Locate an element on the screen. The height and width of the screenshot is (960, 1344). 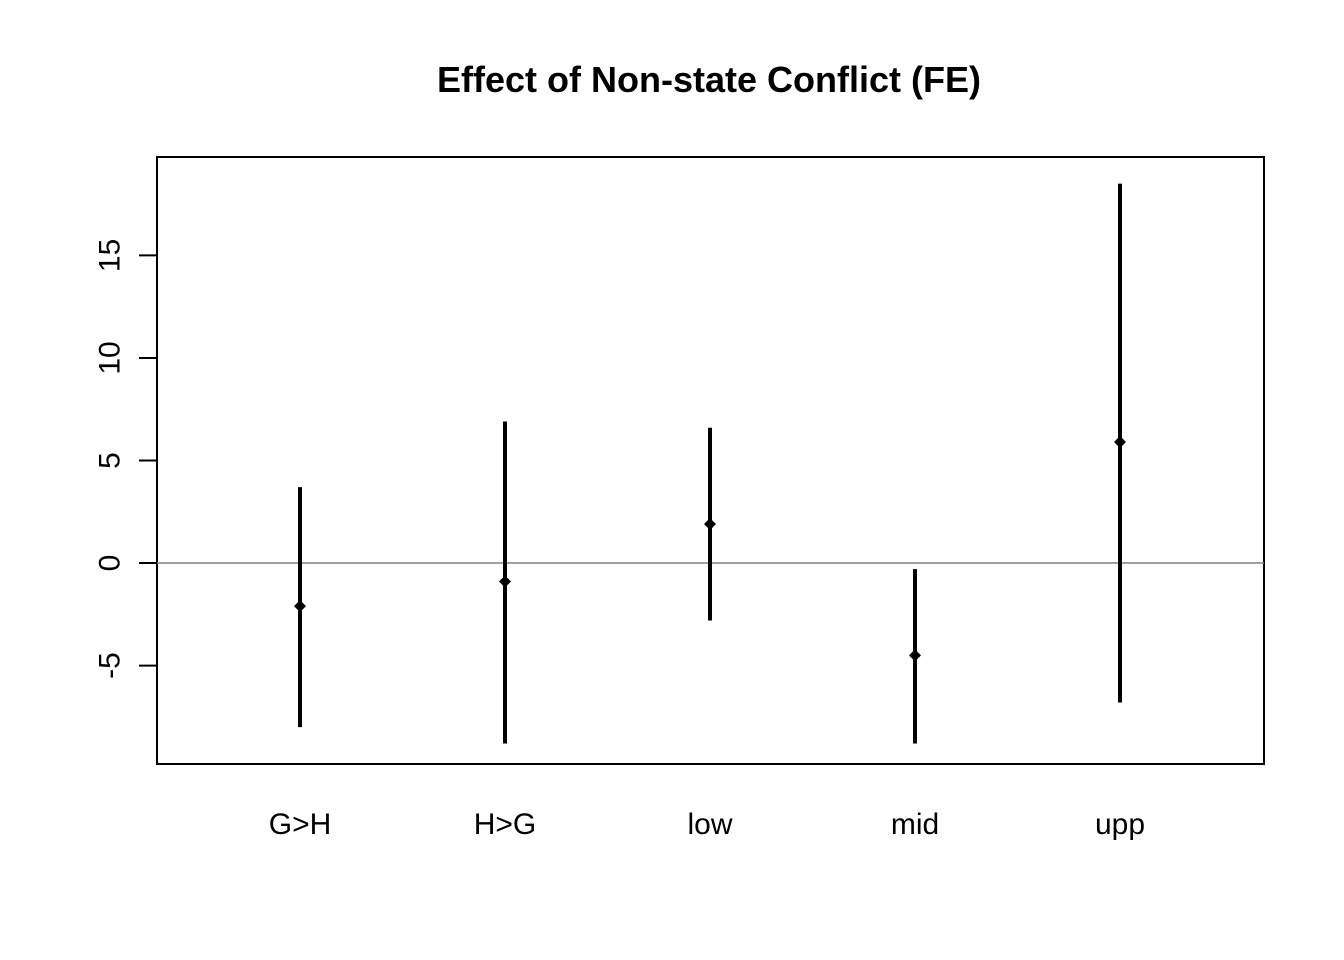
x-tick-label: upp is located at coordinates (1120, 824).